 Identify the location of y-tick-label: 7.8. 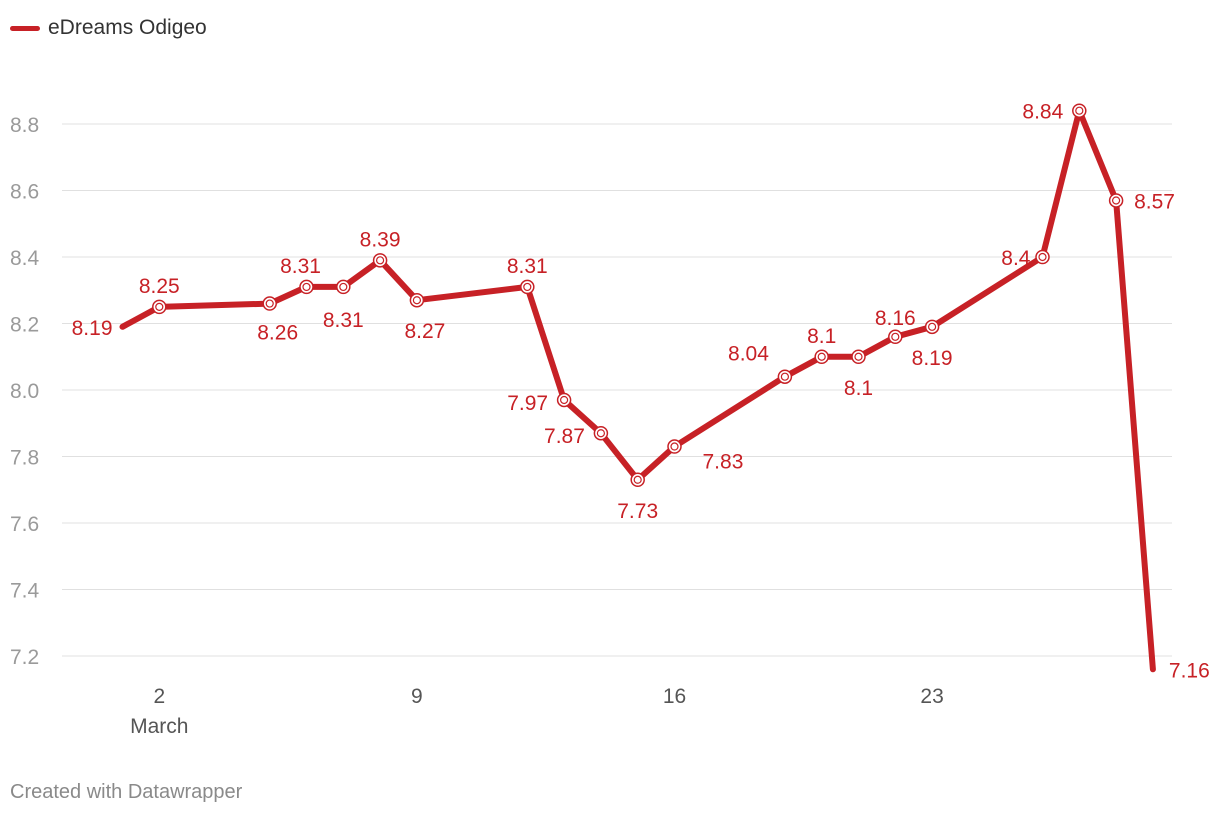
(24, 458).